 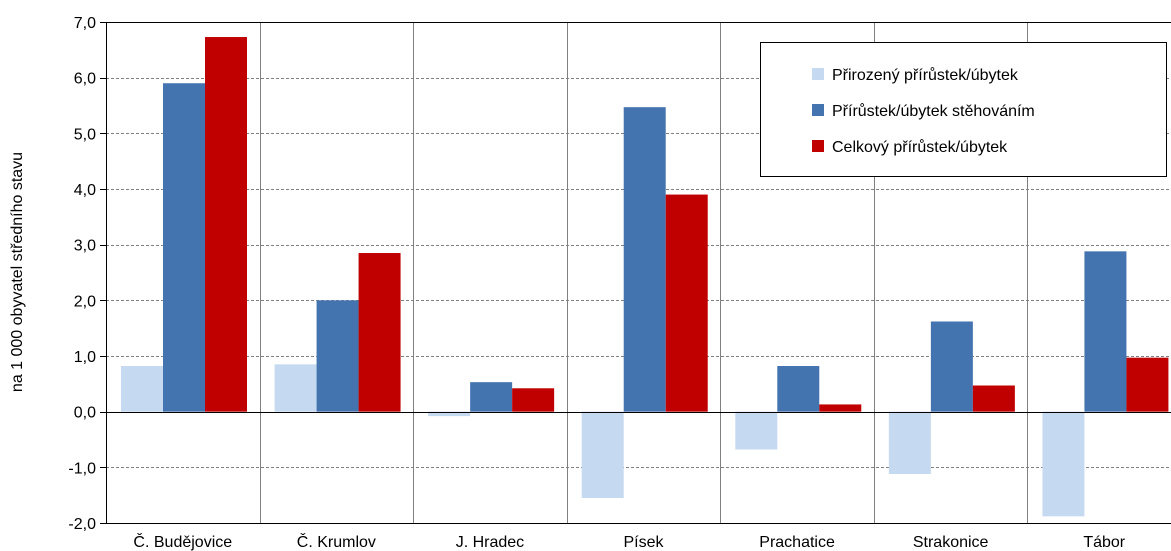 What do you see at coordinates (17, 272) in the screenshot?
I see `y-axis-title: na 1 000 obyvatel středního stavu` at bounding box center [17, 272].